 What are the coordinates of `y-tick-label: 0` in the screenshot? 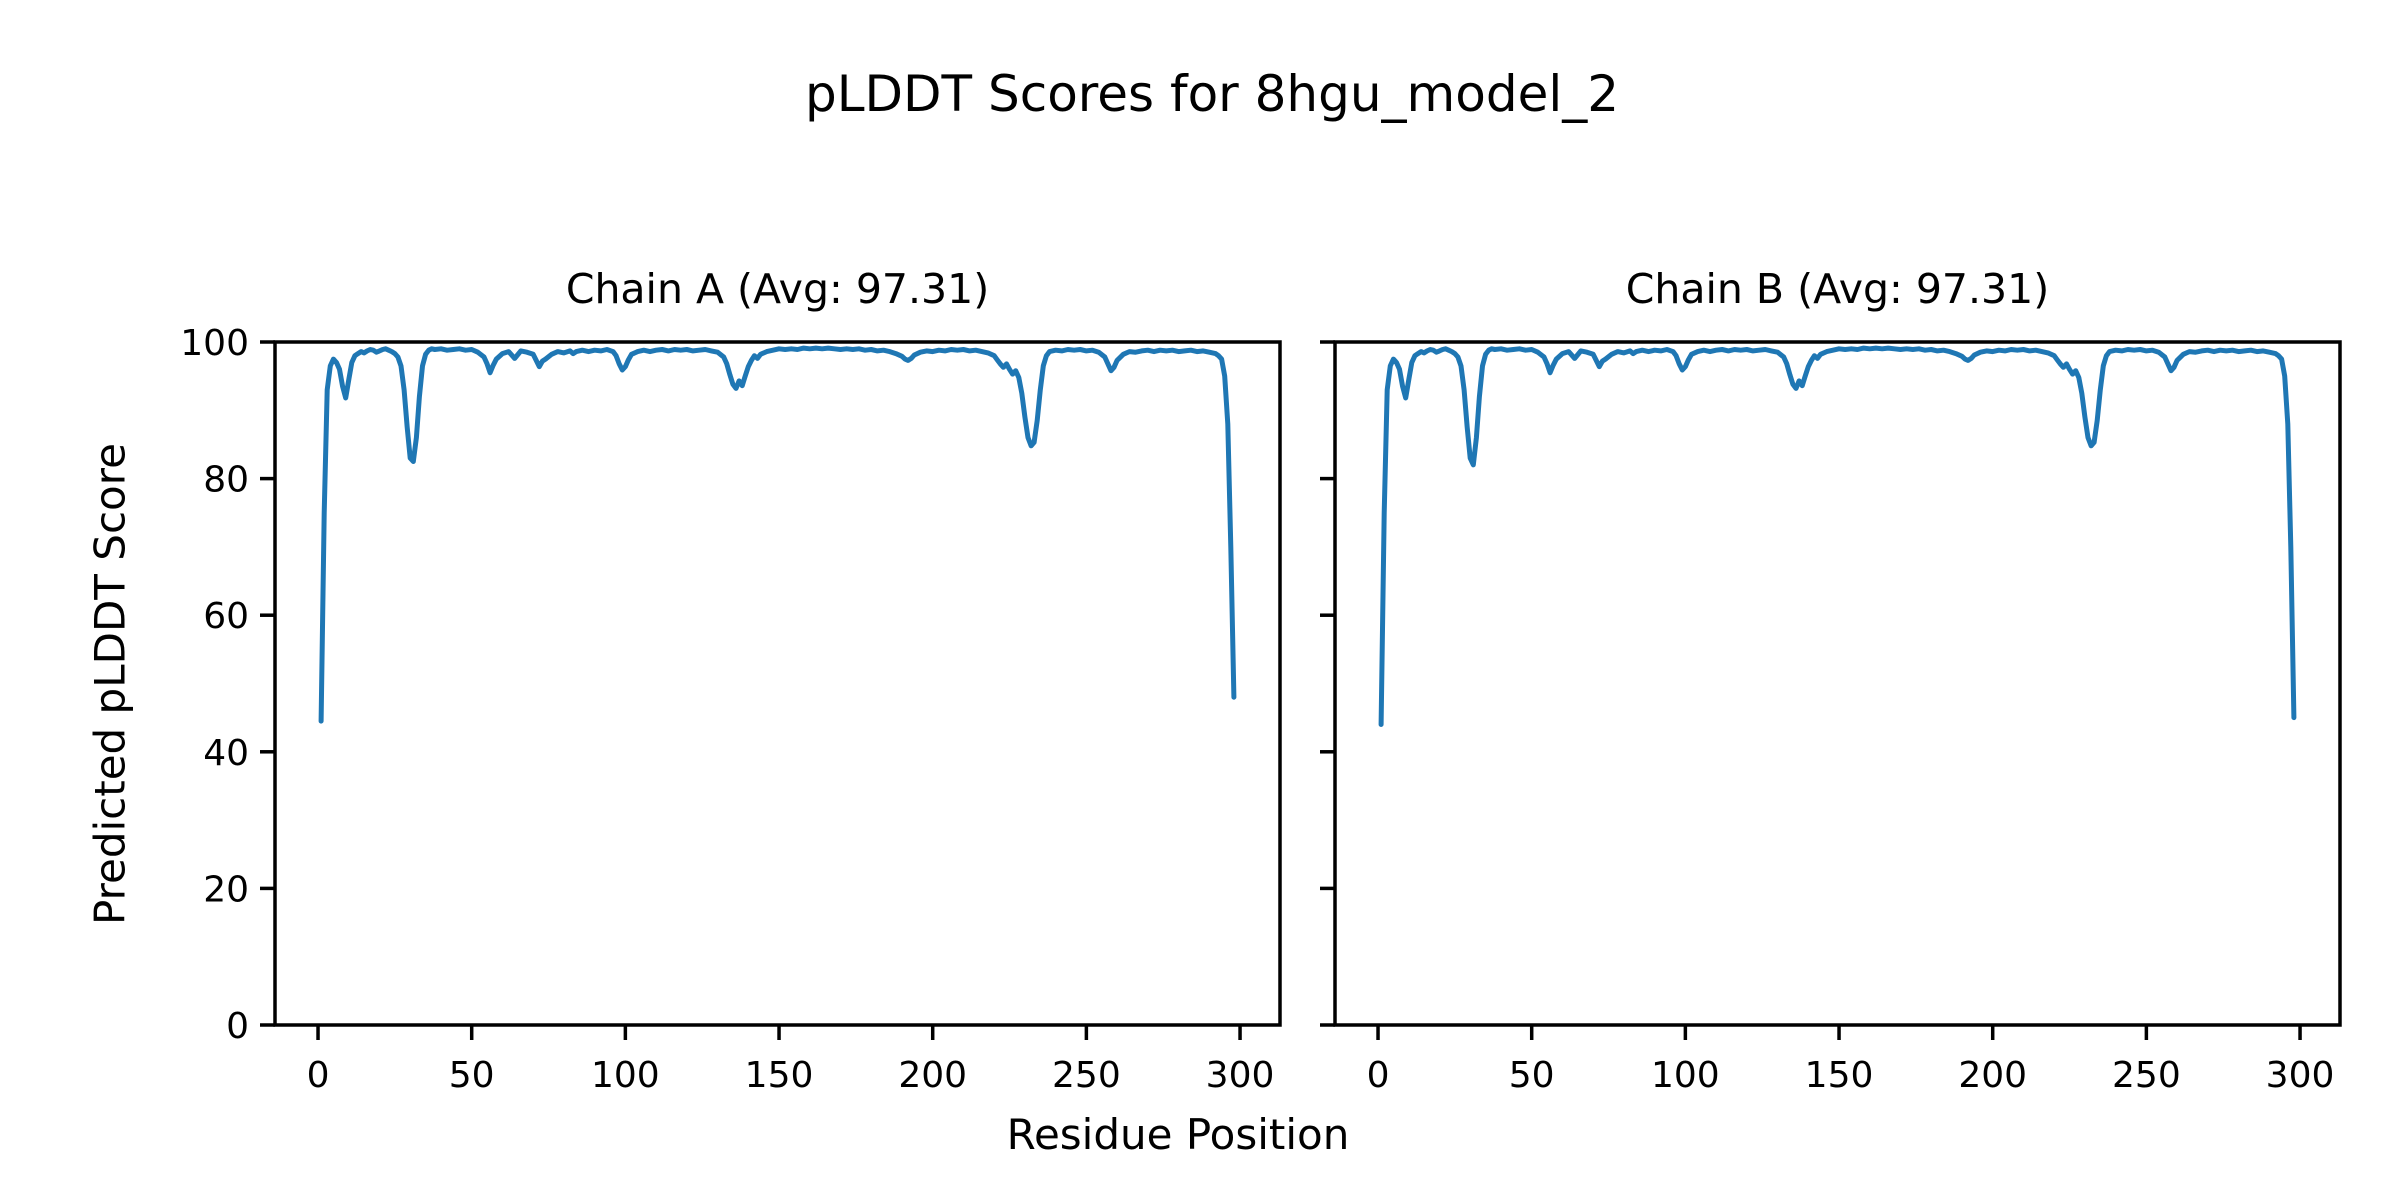 It's located at (237, 1026).